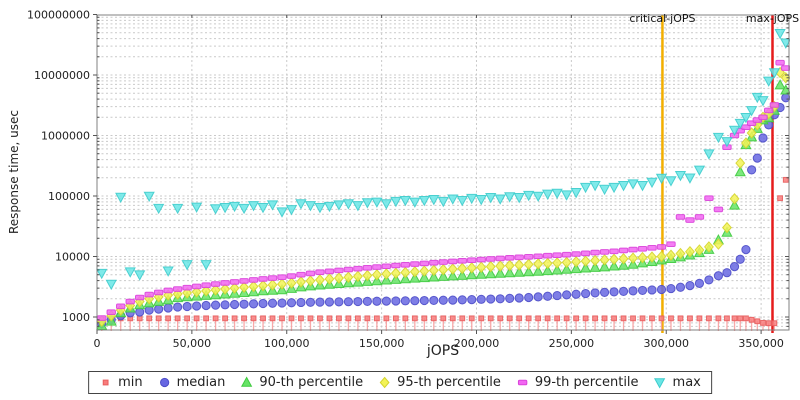 The height and width of the screenshot is (400, 800). Describe the element at coordinates (522, 382) in the screenshot. I see `99-th-percentile-marker-icon` at that location.